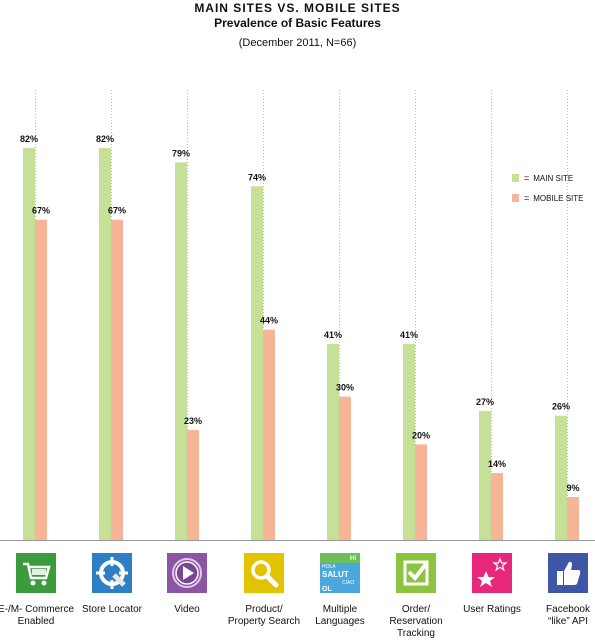  I want to click on legend-label-main: MAIN SITE, so click(553, 178).